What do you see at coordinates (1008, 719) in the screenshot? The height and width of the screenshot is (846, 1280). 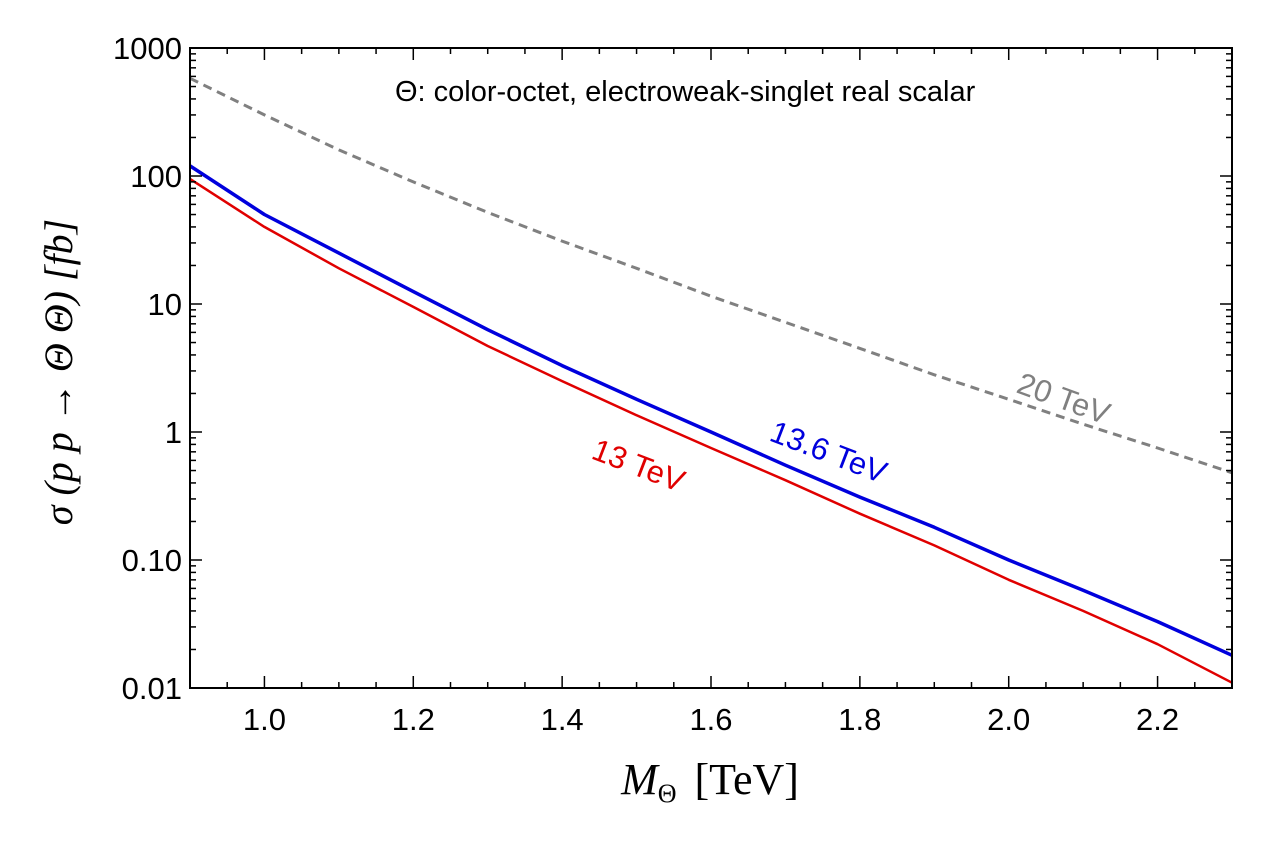 I see `x-tick-label: 2.0` at bounding box center [1008, 719].